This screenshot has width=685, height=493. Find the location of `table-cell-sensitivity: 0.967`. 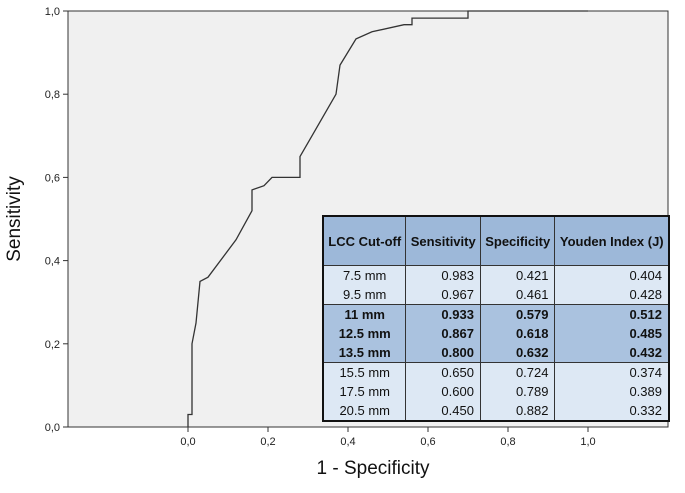

table-cell-sensitivity: 0.967 is located at coordinates (443, 295).